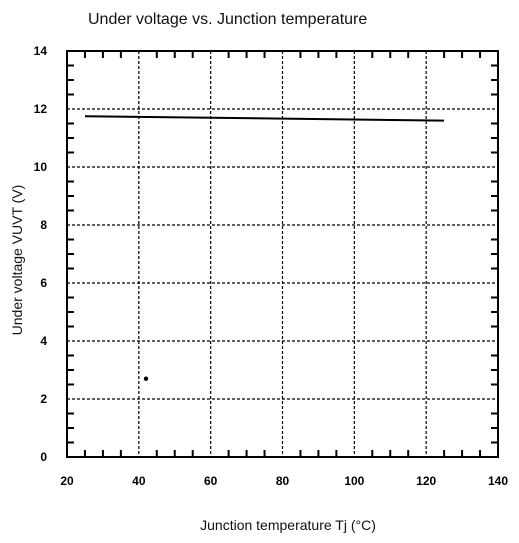  Describe the element at coordinates (41, 51) in the screenshot. I see `y-tick-label: 14` at that location.